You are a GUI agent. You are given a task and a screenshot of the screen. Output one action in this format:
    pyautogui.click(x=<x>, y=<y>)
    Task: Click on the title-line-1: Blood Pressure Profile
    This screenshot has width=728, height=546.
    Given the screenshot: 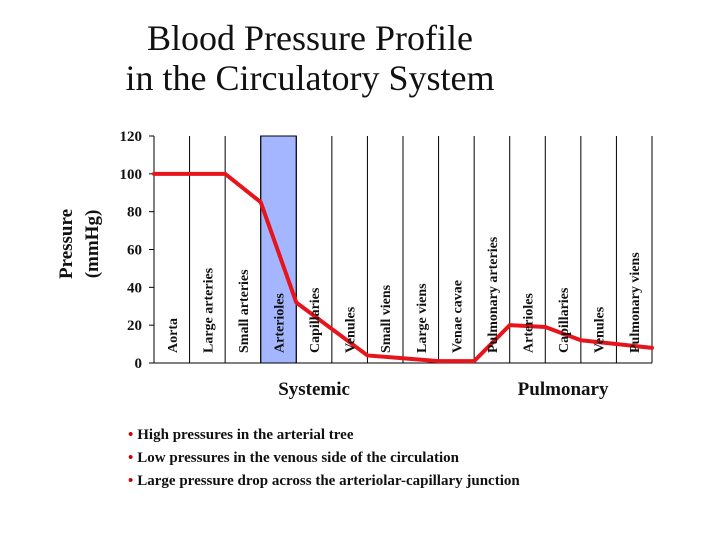 What is the action you would take?
    pyautogui.click(x=310, y=38)
    